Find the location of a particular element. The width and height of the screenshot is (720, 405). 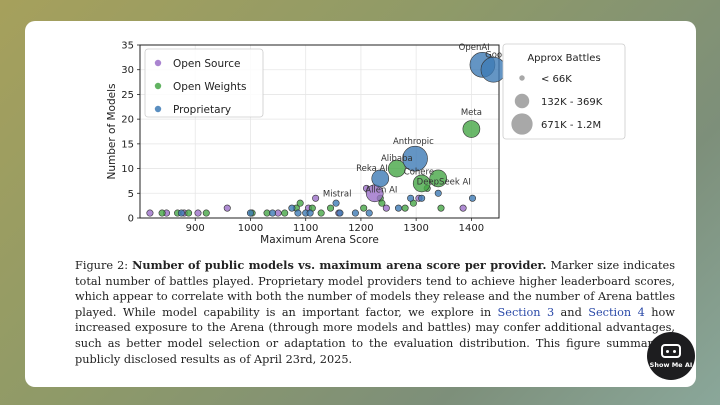

y-tick-label: 25 is located at coordinates (127, 95).